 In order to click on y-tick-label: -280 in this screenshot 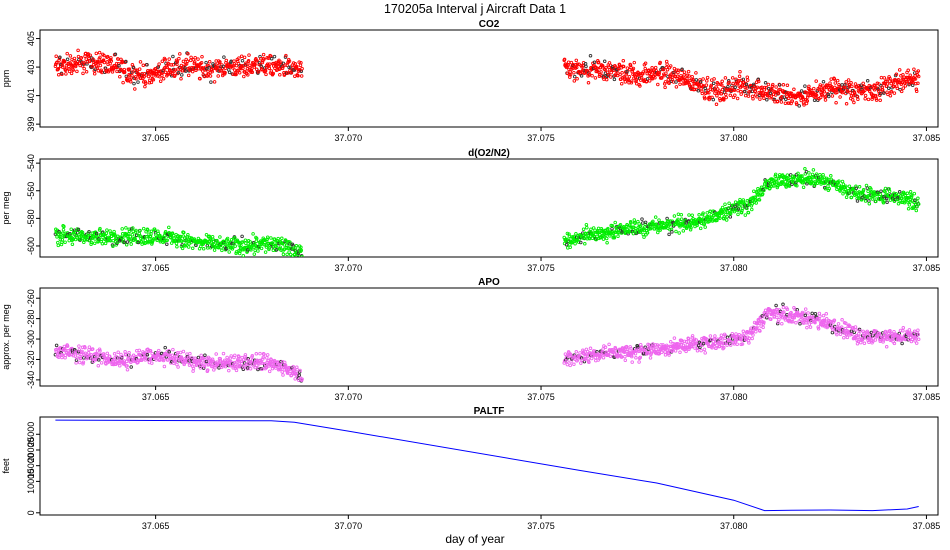, I will do `click(31, 319)`.